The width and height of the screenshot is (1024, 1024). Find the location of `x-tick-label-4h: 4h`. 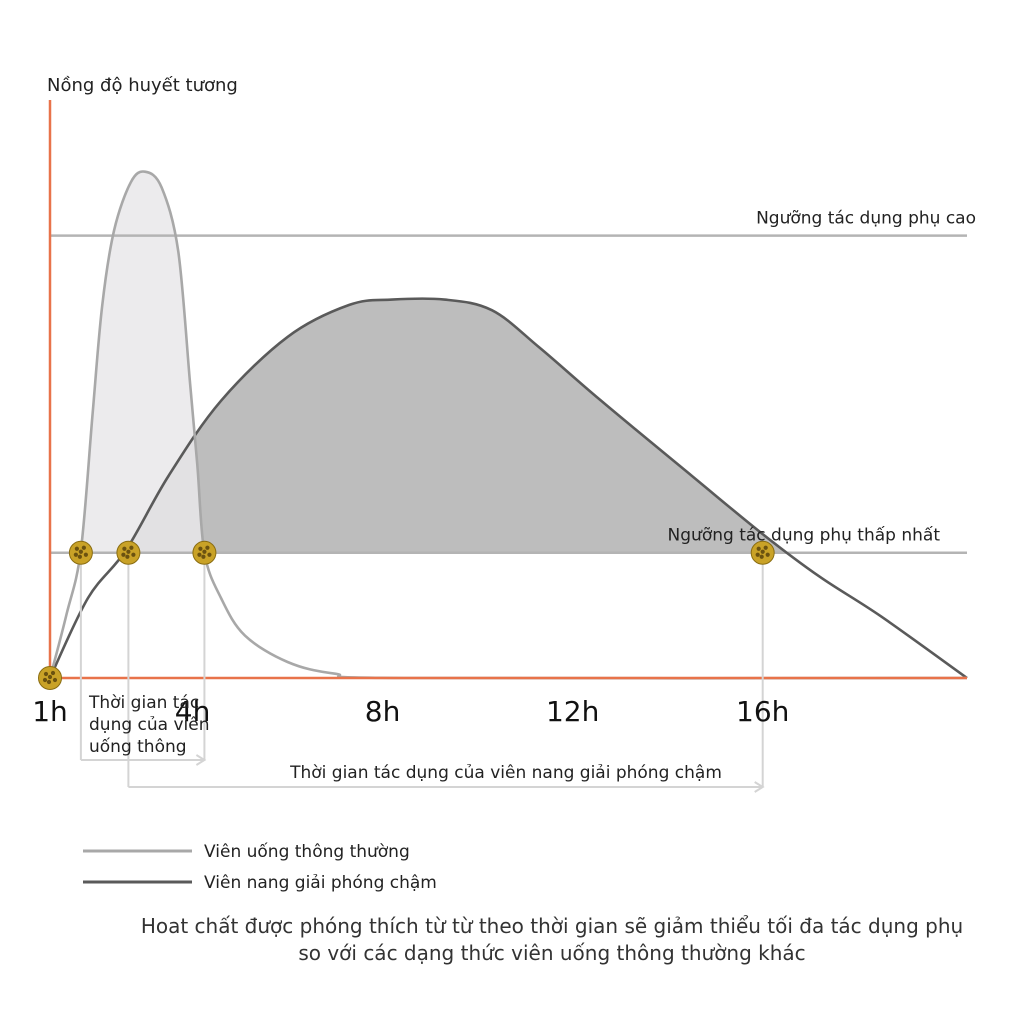

x-tick-label-4h: 4h is located at coordinates (193, 711).